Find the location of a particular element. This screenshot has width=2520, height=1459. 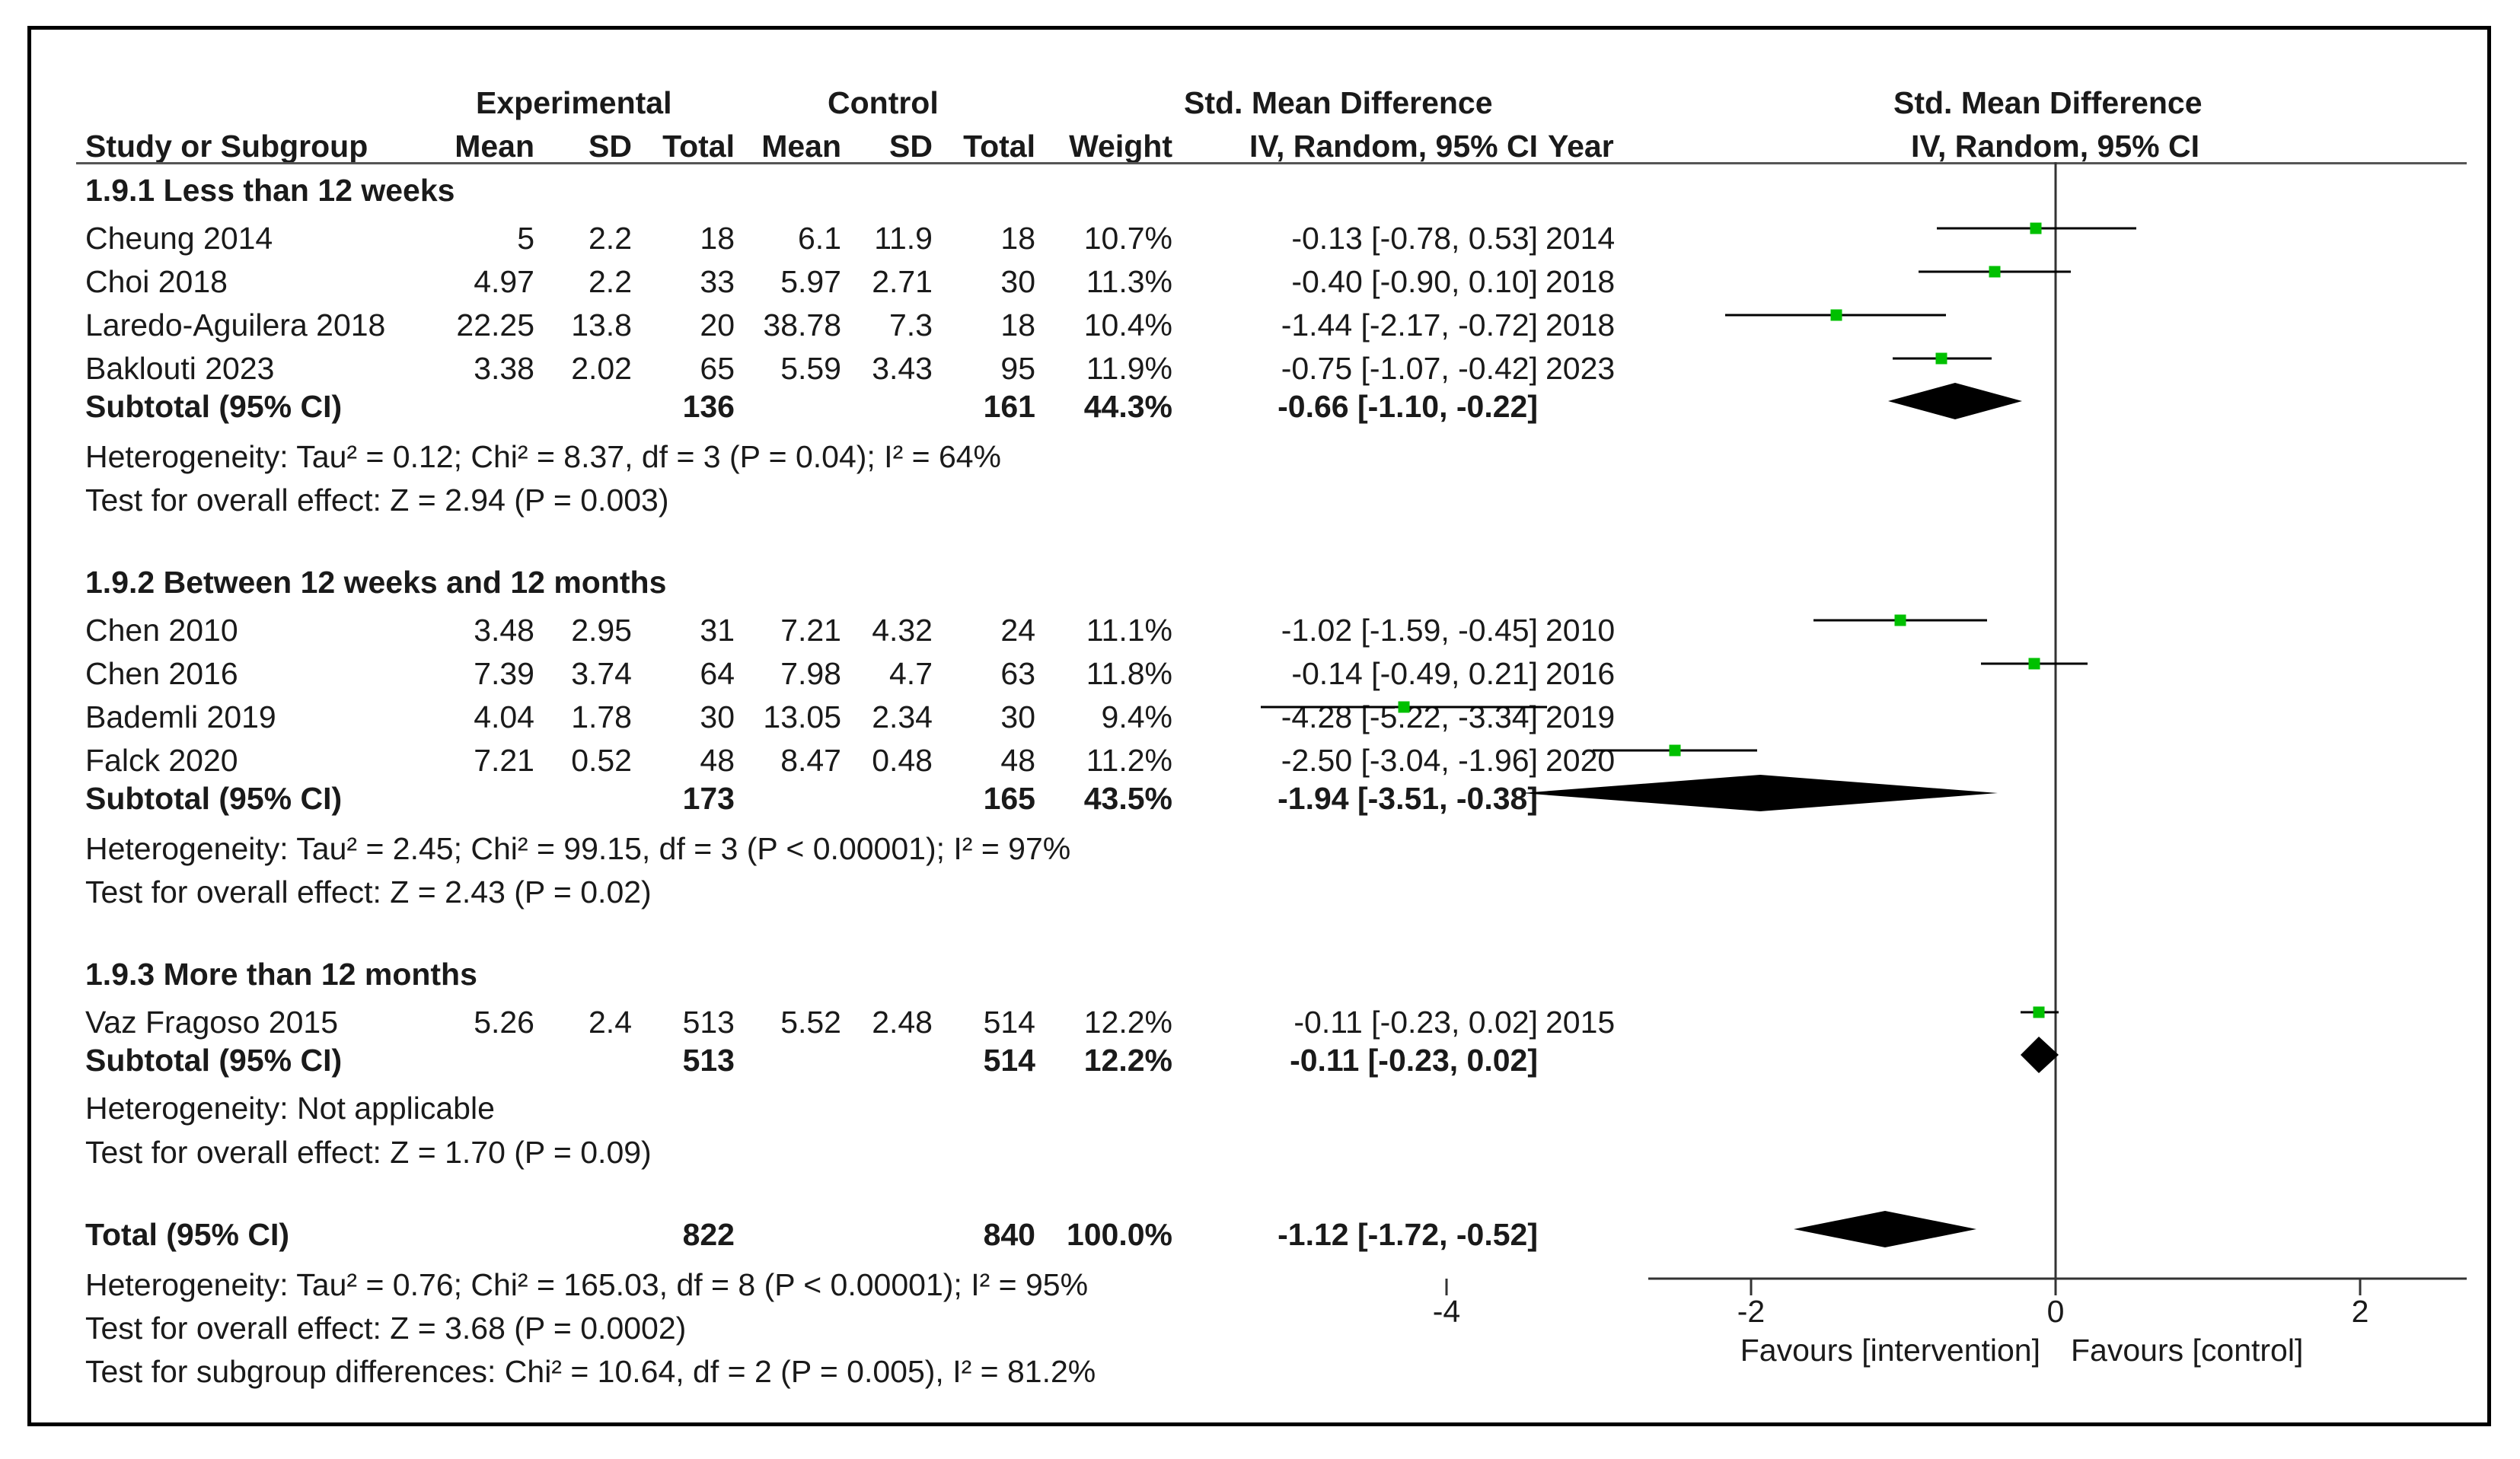

study-w-cell: 11.2% is located at coordinates (1129, 761).